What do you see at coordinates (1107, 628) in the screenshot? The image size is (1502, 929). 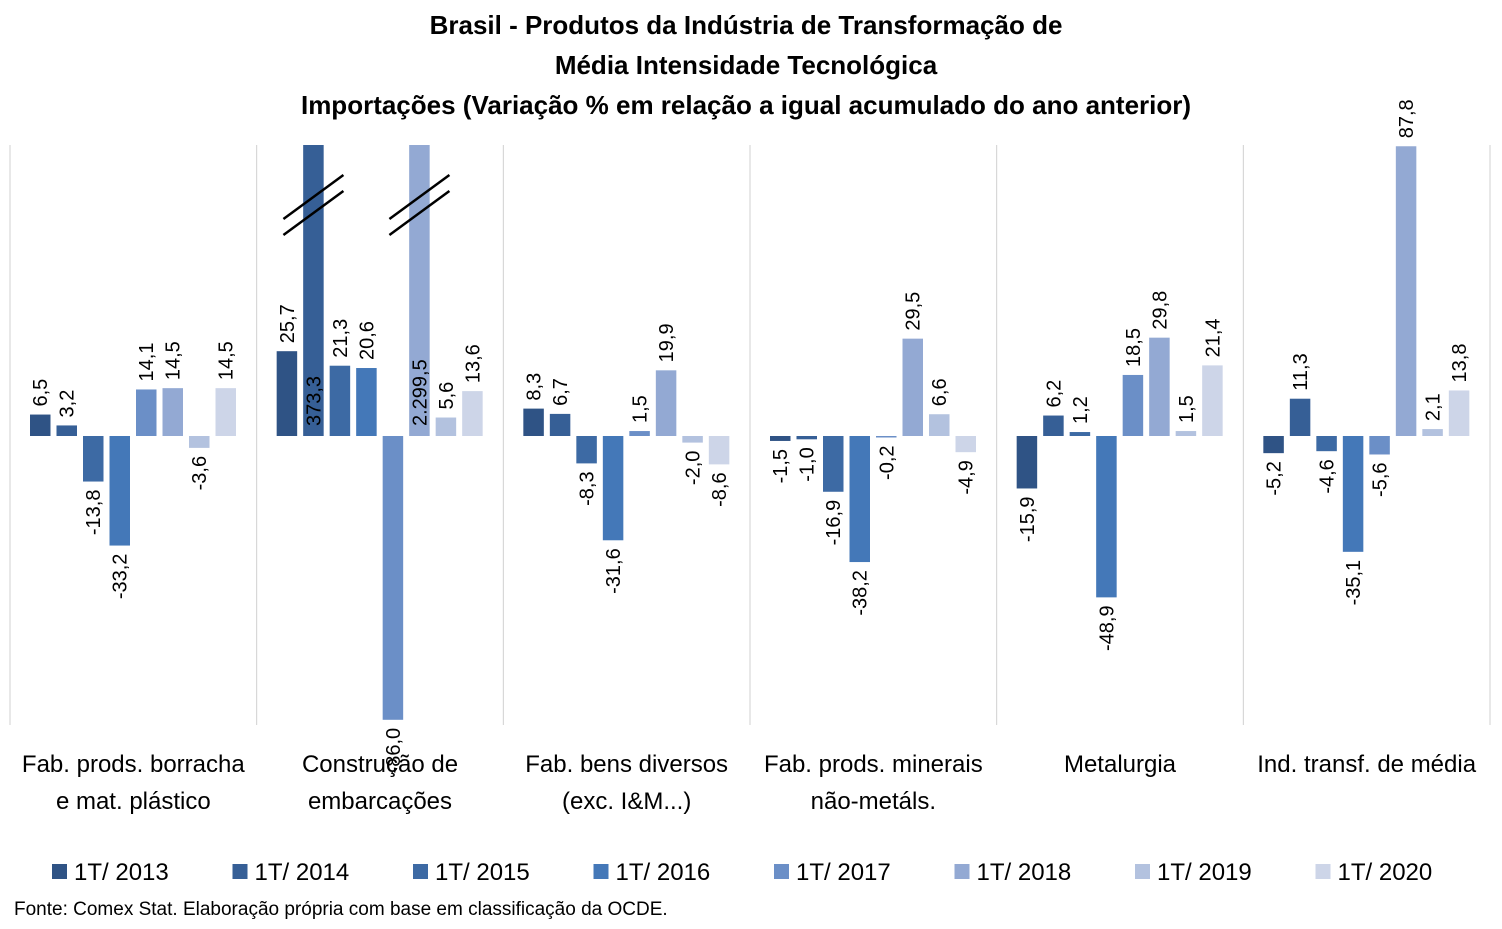 I see `data-label: -48,9` at bounding box center [1107, 628].